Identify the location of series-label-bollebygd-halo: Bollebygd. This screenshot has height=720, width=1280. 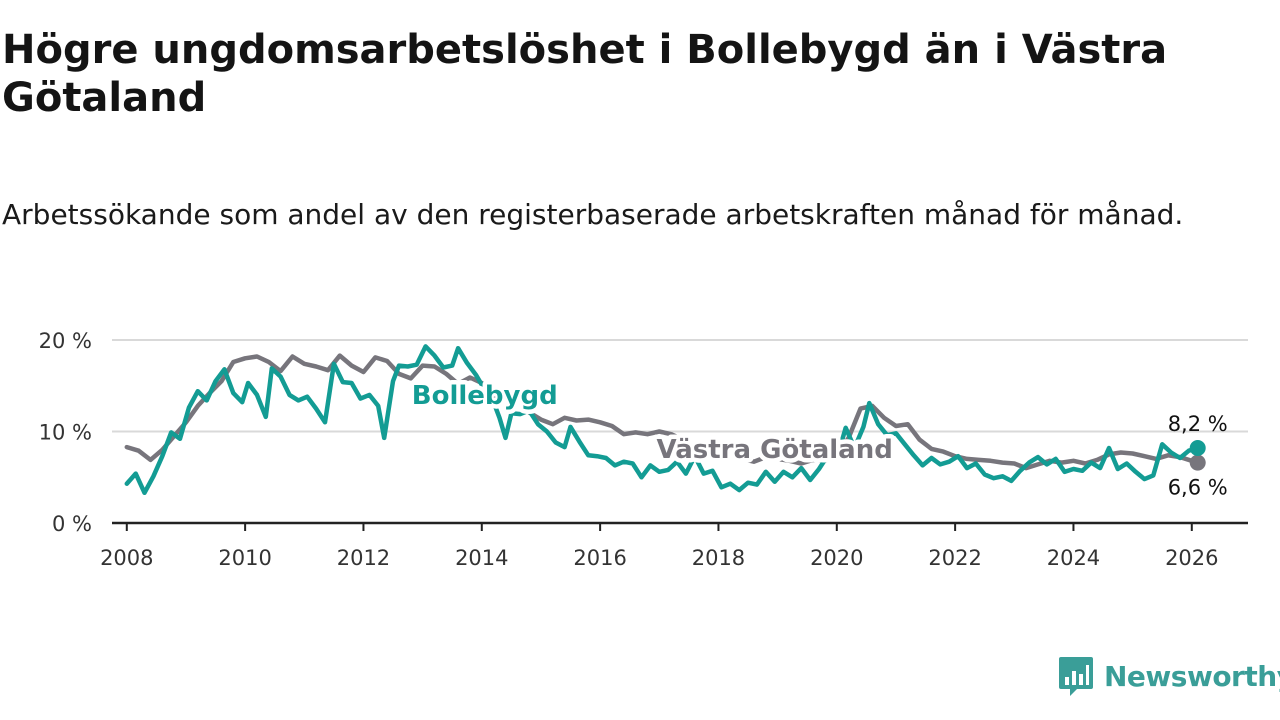
(485, 396).